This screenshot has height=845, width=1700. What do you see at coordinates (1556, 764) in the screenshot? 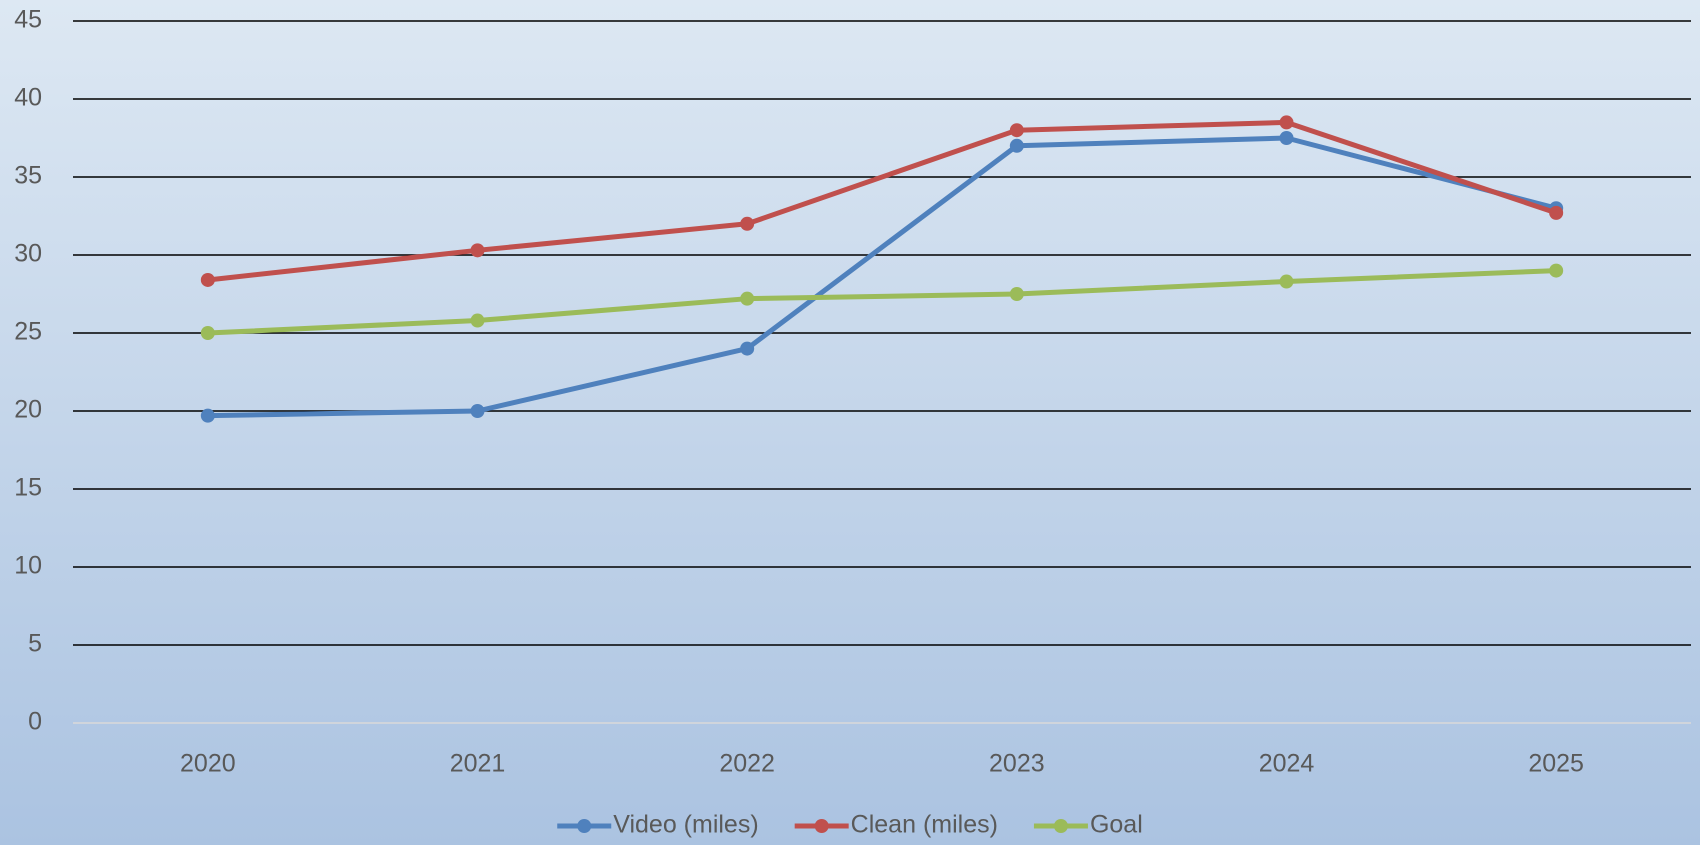
I see `x-tick-label: 2025` at bounding box center [1556, 764].